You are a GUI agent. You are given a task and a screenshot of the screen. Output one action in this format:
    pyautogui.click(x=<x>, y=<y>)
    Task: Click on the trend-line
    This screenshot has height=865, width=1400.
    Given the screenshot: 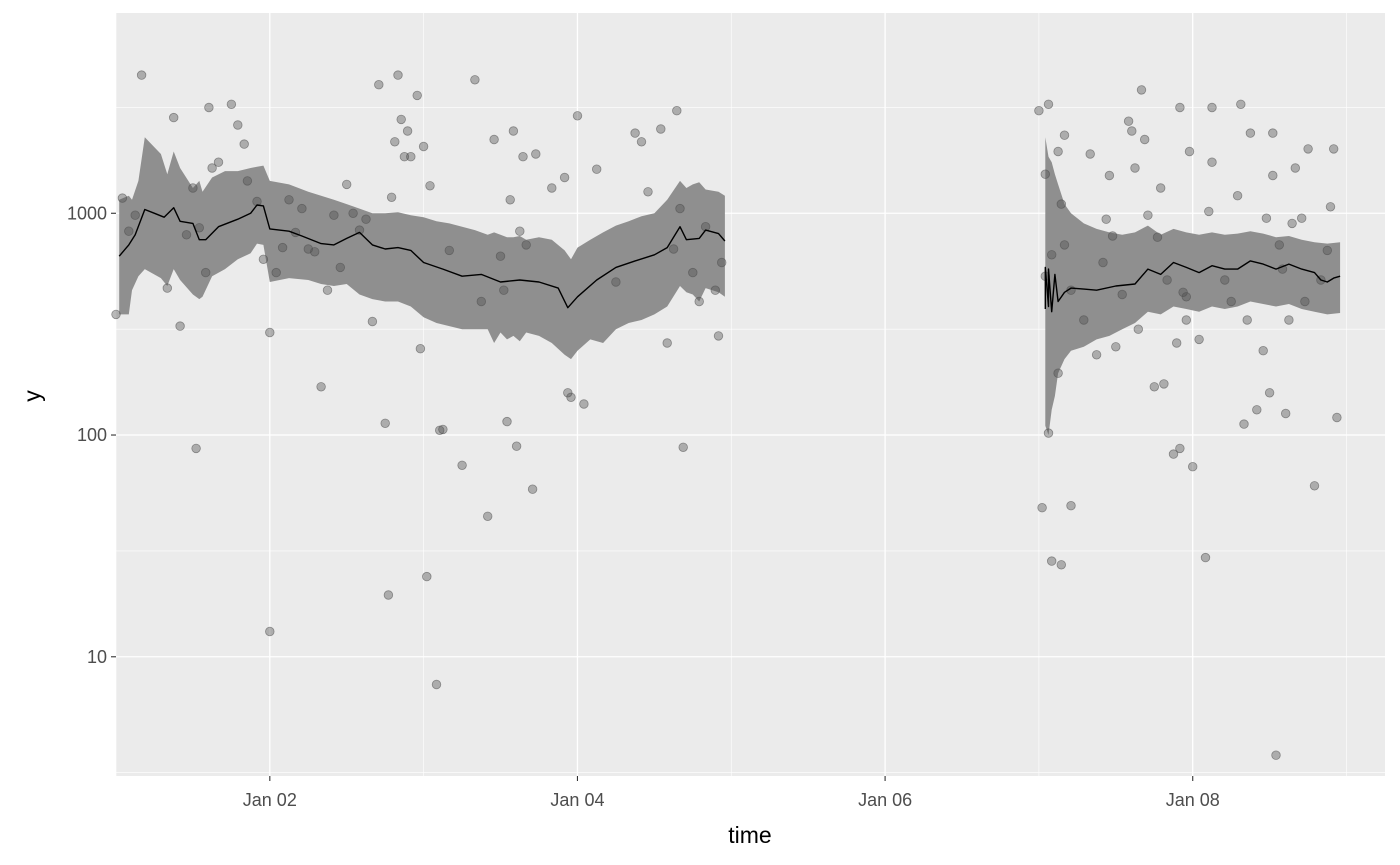 What is the action you would take?
    pyautogui.click(x=1192, y=286)
    